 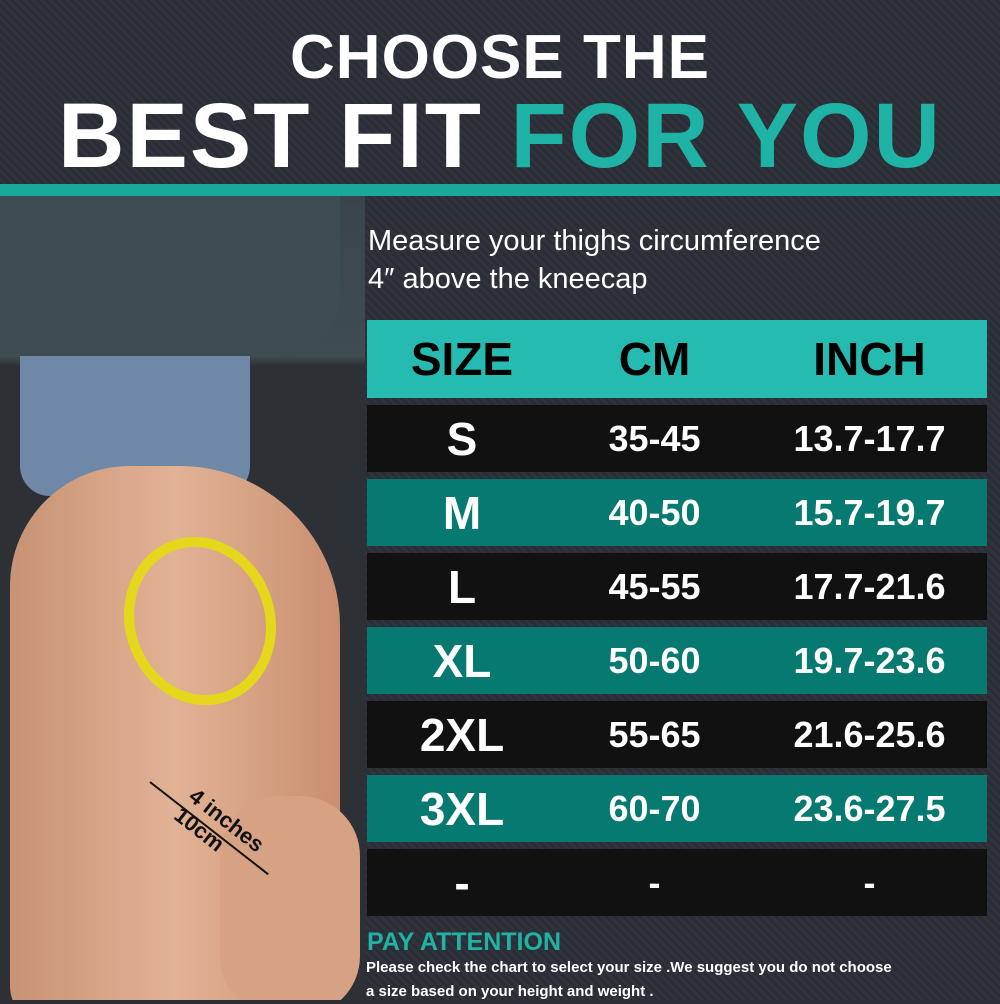 What do you see at coordinates (464, 942) in the screenshot?
I see `attention-heading: PAY ATTENTION` at bounding box center [464, 942].